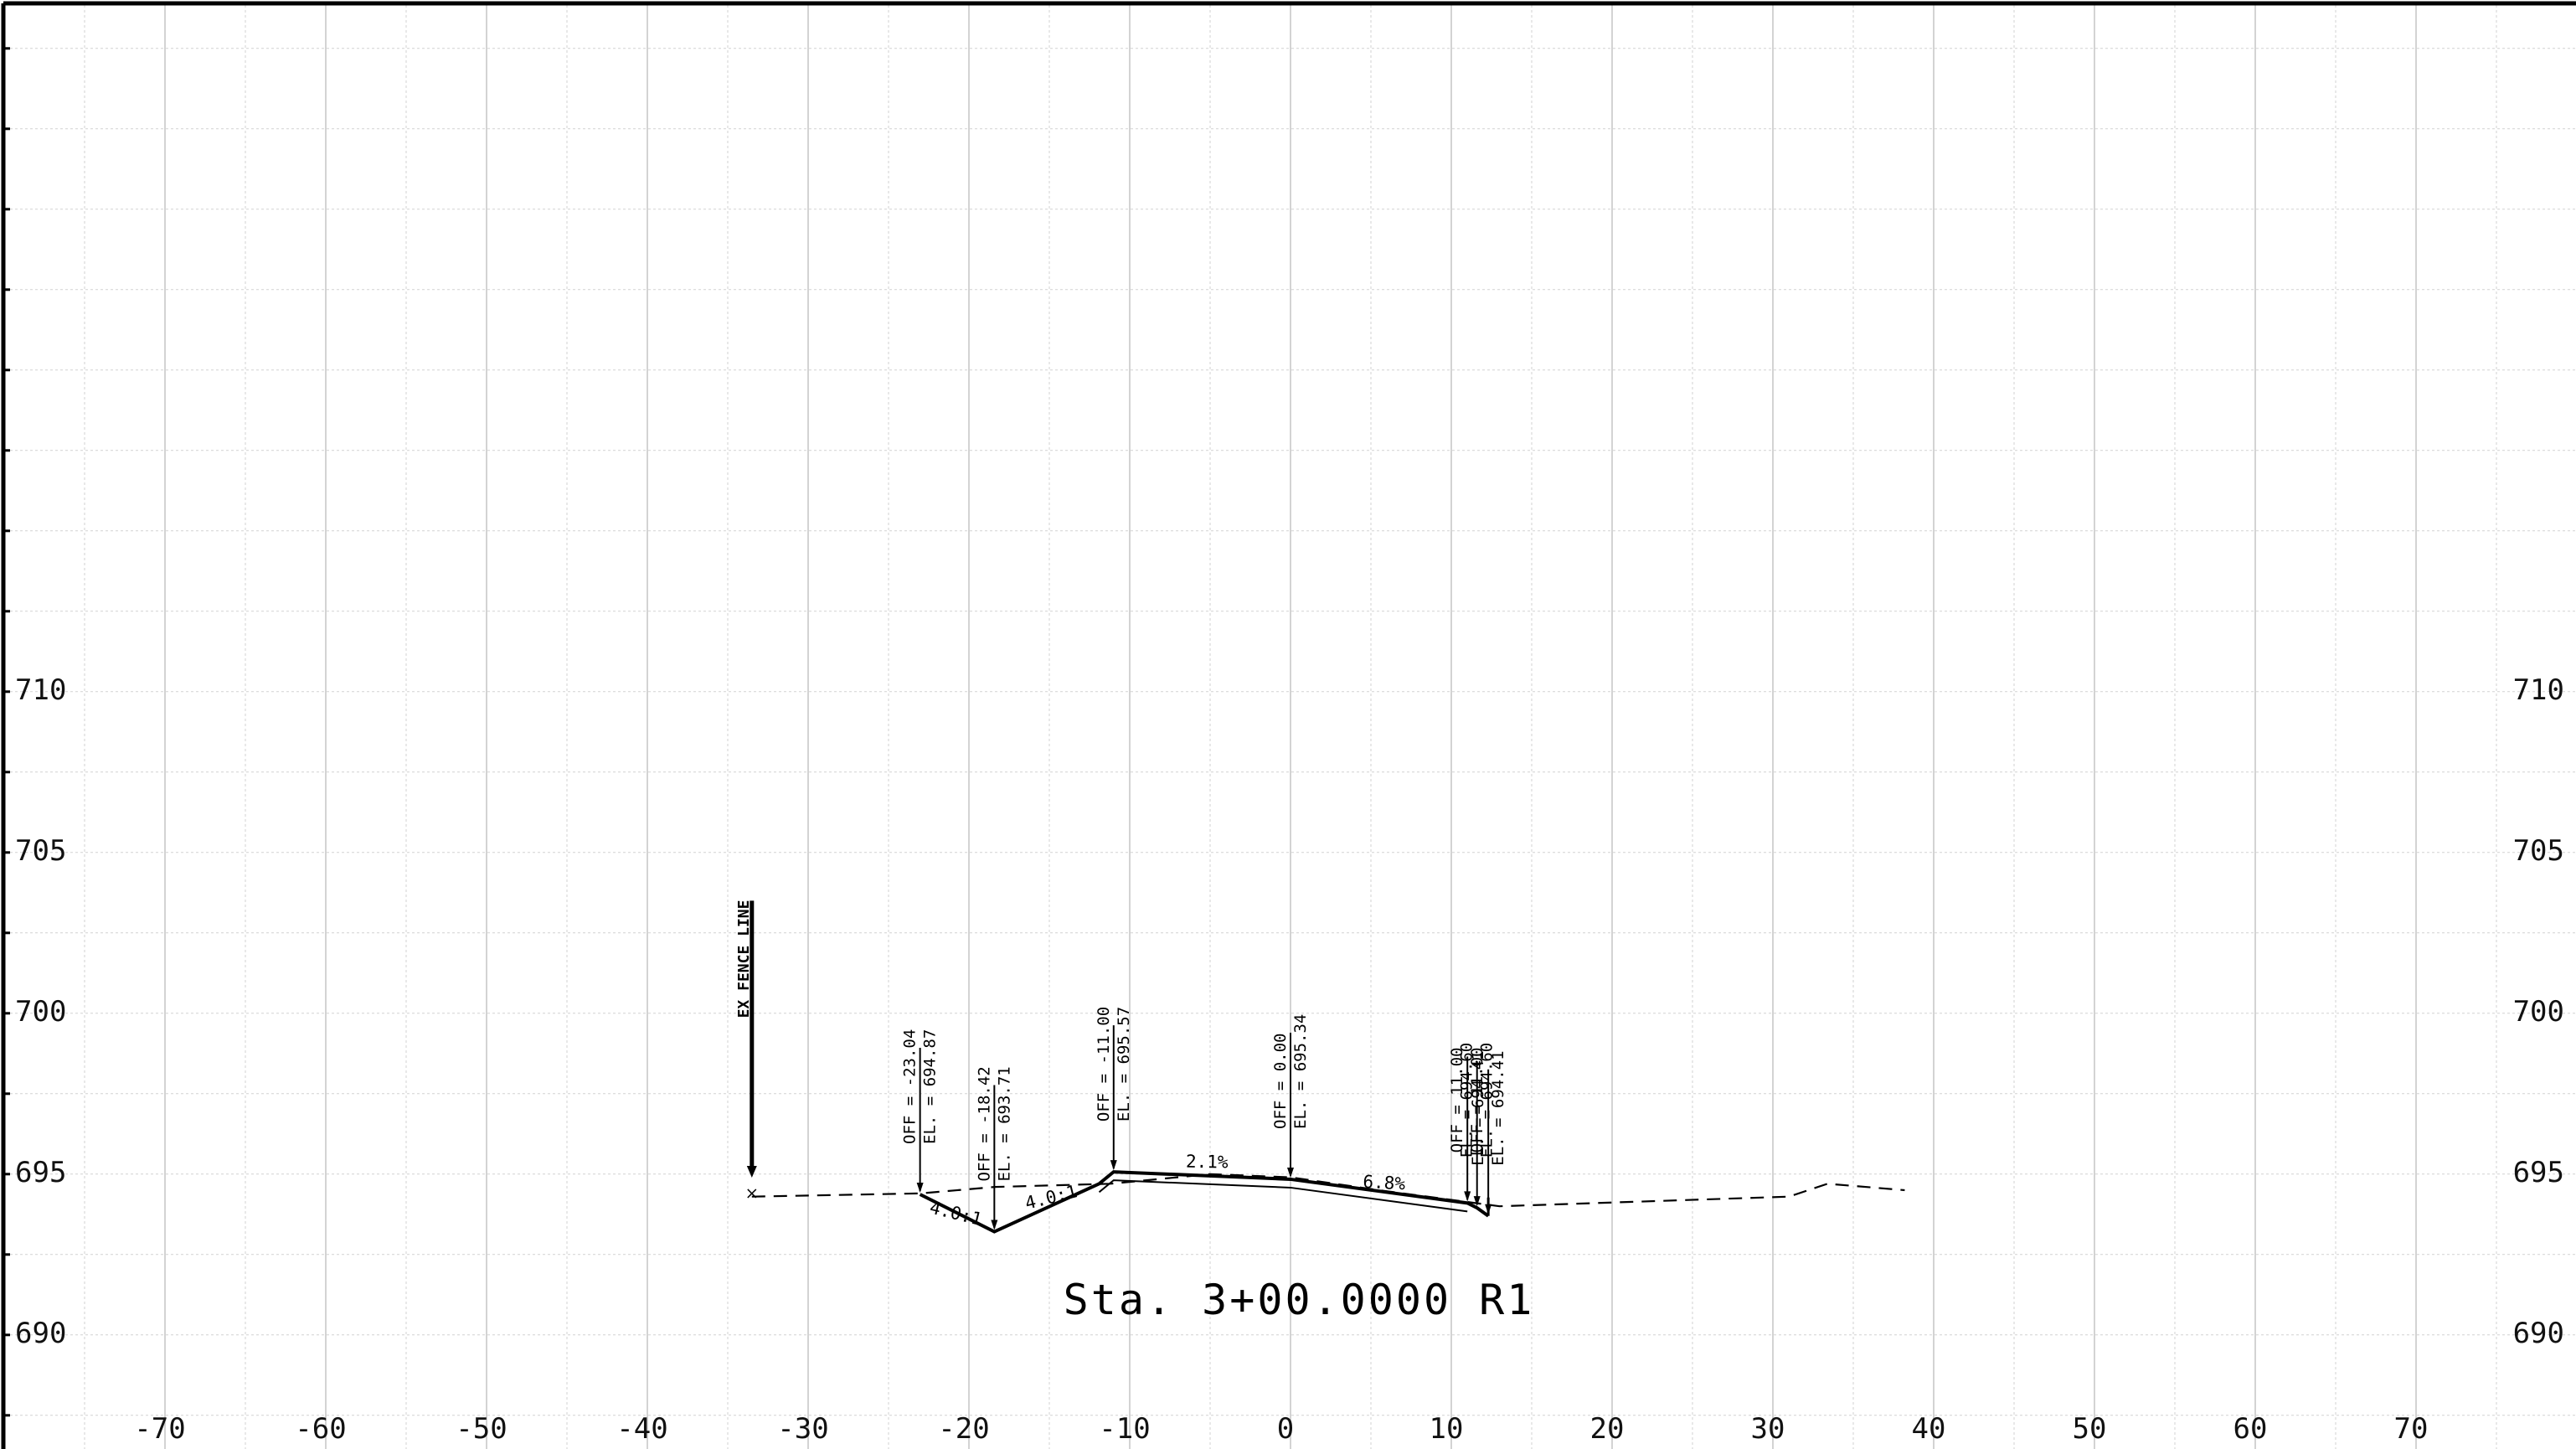 The height and width of the screenshot is (1449, 2576). What do you see at coordinates (1285, 1429) in the screenshot?
I see `offset-label: 0` at bounding box center [1285, 1429].